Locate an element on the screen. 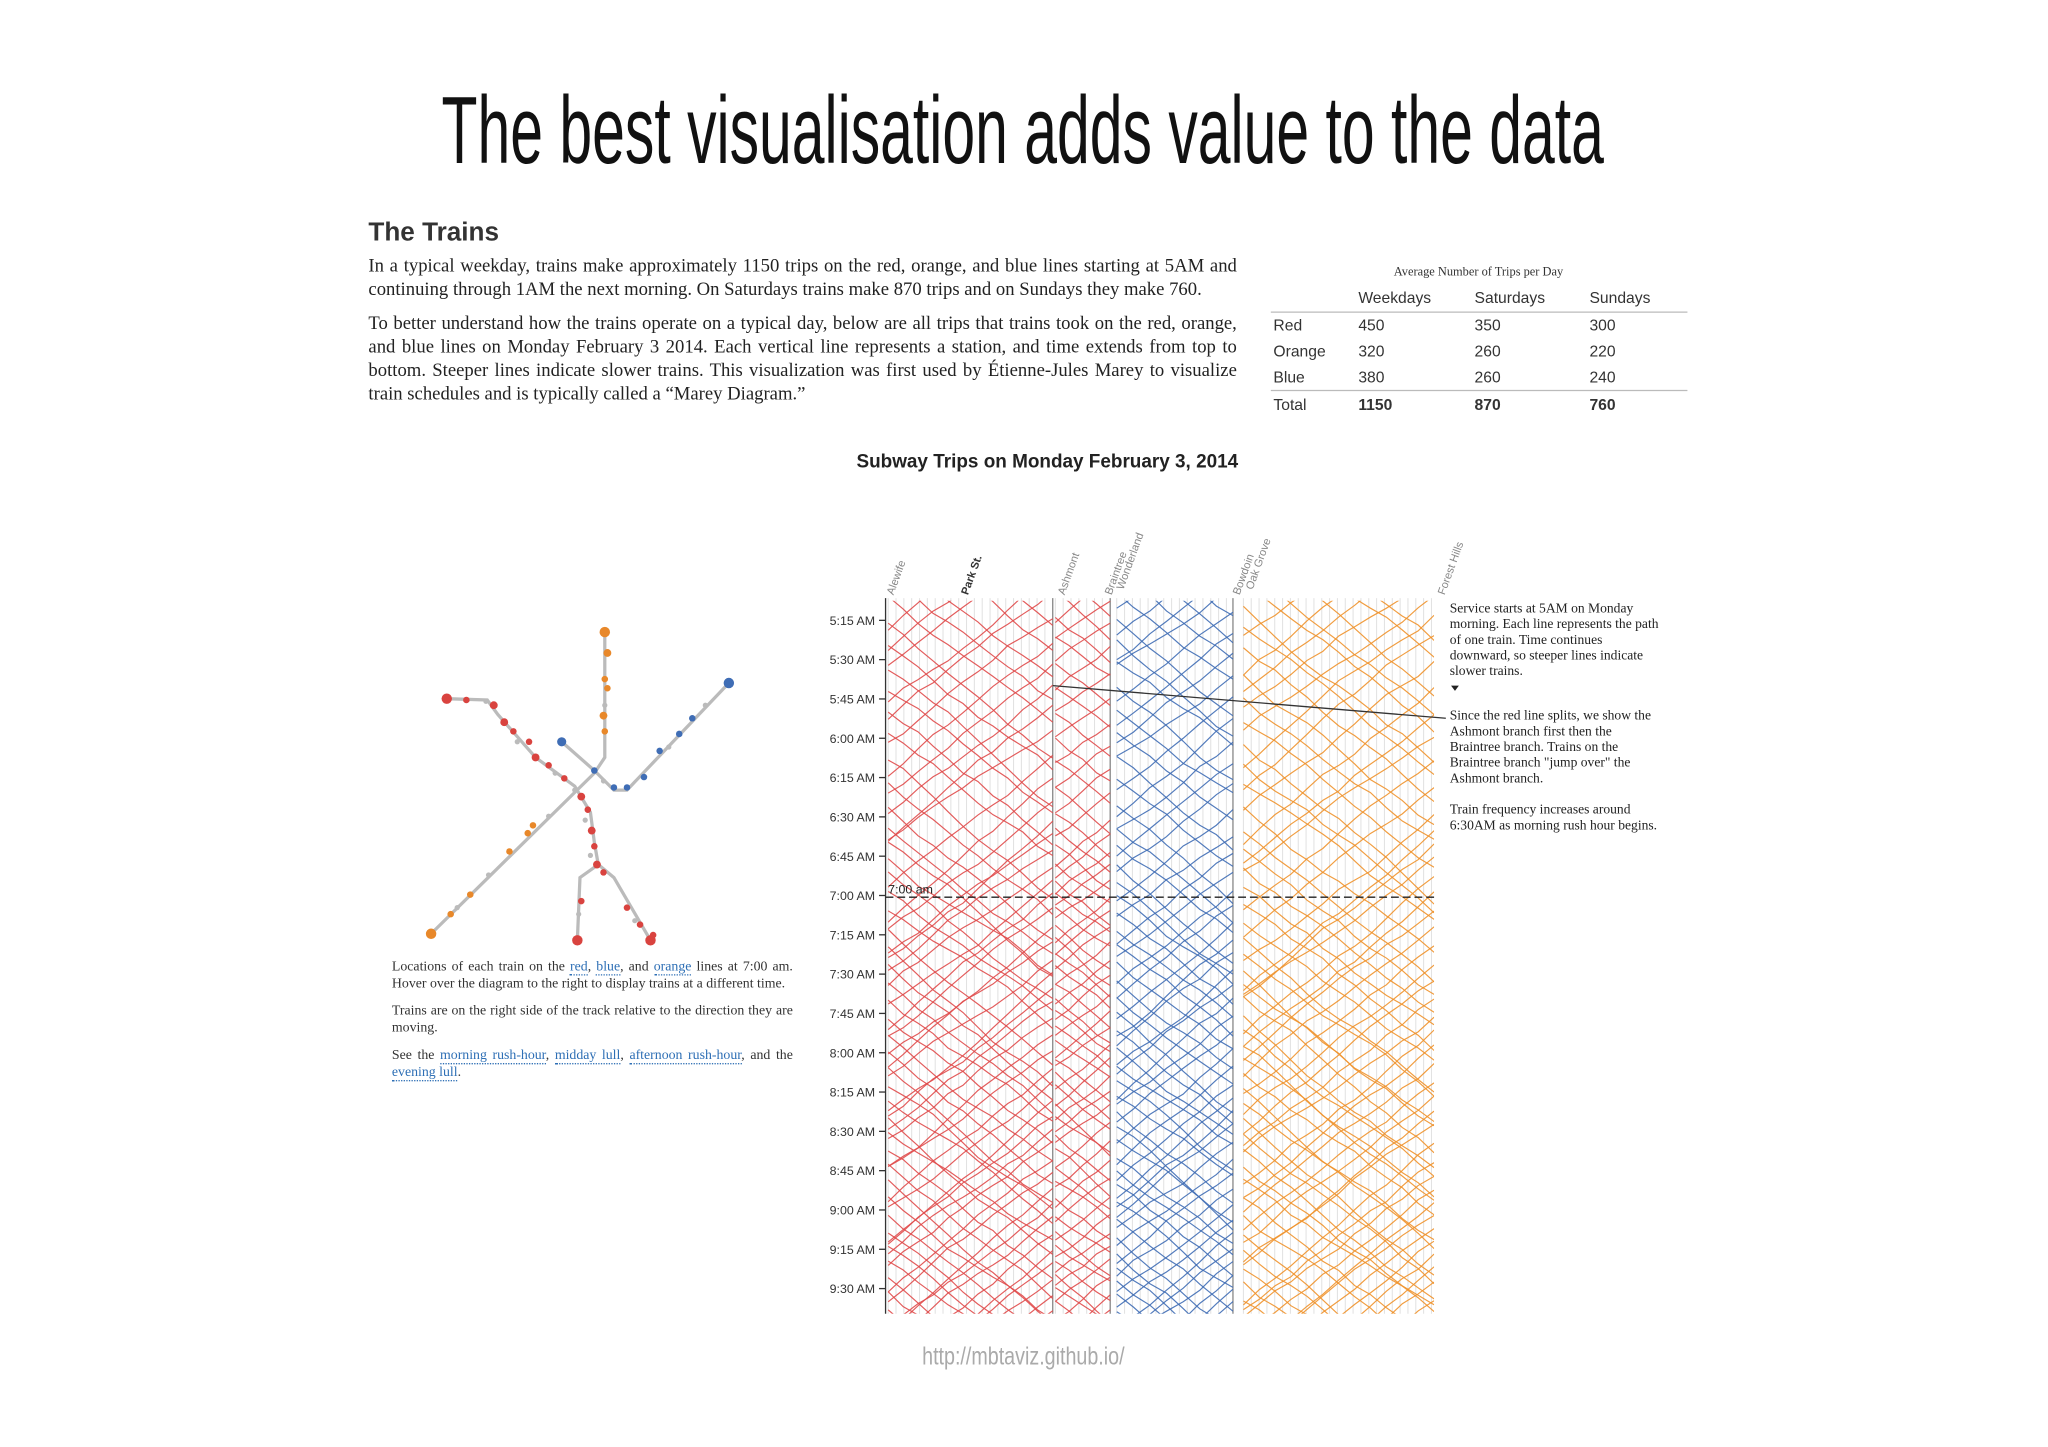  caption-text: , is located at coordinates (625, 1055).